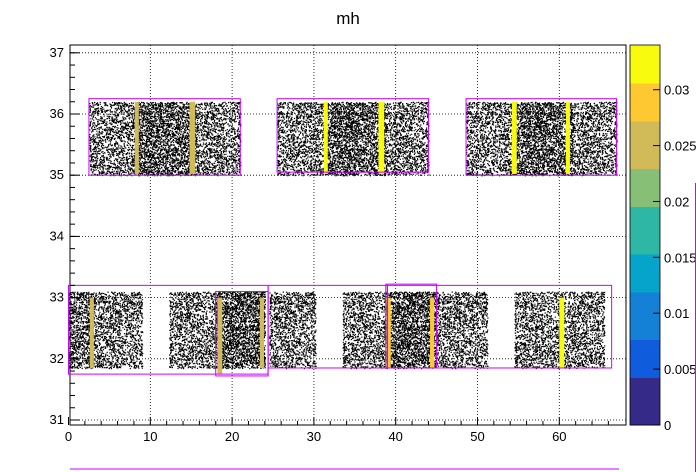  Describe the element at coordinates (57, 113) in the screenshot. I see `y-tick-label: 36` at that location.